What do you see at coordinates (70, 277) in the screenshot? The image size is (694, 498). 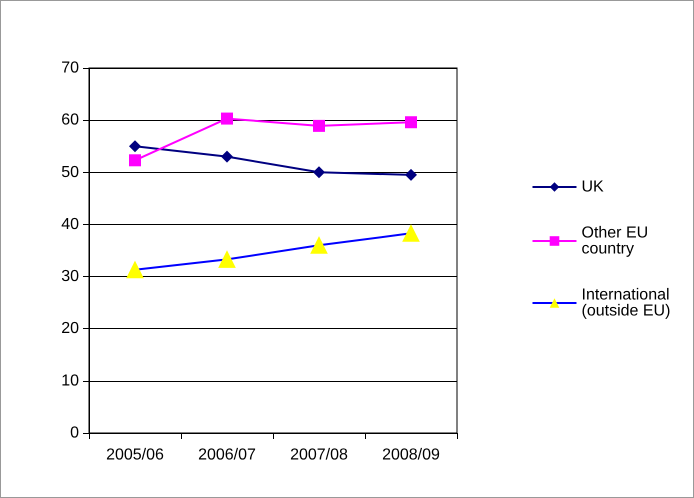 I see `y-tick-label: 30` at bounding box center [70, 277].